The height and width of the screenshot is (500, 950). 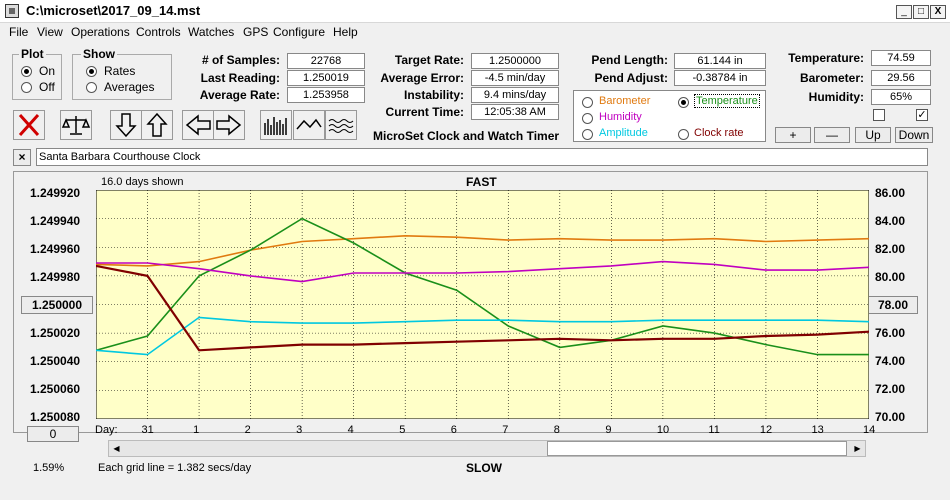 What do you see at coordinates (37, 73) in the screenshot?
I see `plot-group: Plot On Off` at bounding box center [37, 73].